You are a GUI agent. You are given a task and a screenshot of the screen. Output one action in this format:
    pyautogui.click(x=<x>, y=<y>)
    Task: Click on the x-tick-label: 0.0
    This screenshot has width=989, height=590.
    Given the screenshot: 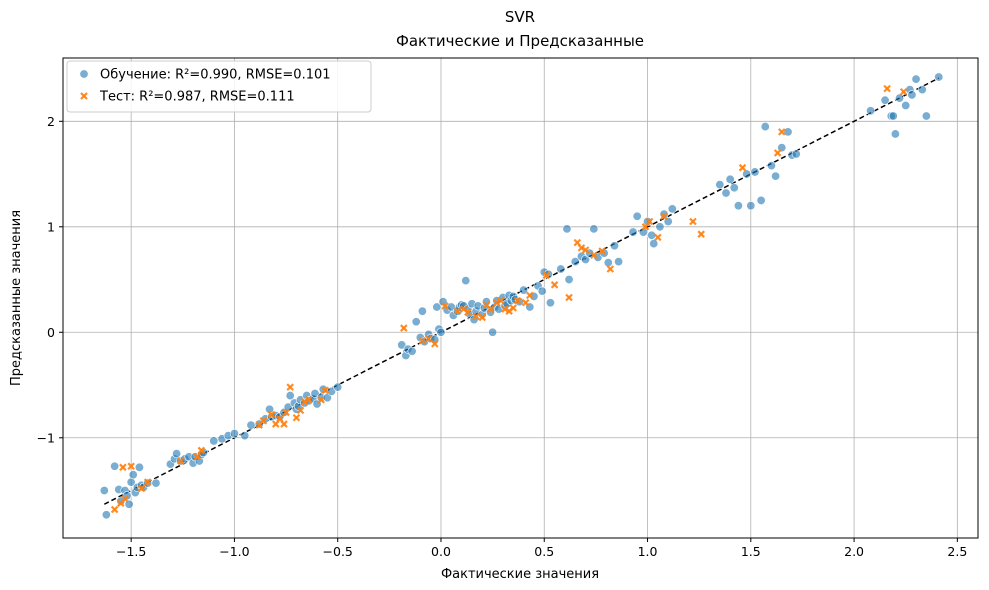 What is the action you would take?
    pyautogui.click(x=441, y=551)
    